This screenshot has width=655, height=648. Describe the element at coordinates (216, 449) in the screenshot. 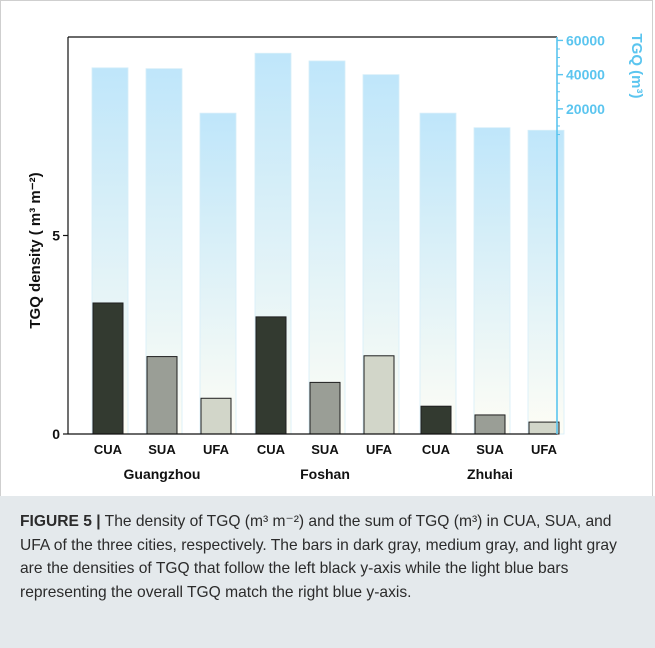

I see `x-tick-label-guangzhou-ufa: UFA` at that location.